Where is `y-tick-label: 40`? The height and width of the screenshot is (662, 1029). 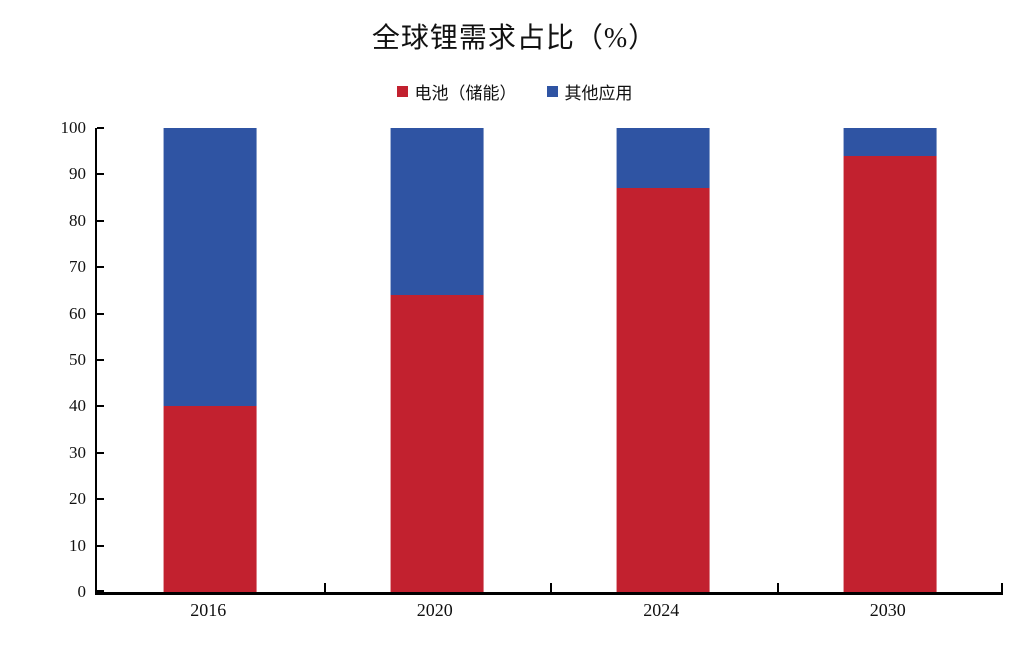 y-tick-label: 40 is located at coordinates (77, 406).